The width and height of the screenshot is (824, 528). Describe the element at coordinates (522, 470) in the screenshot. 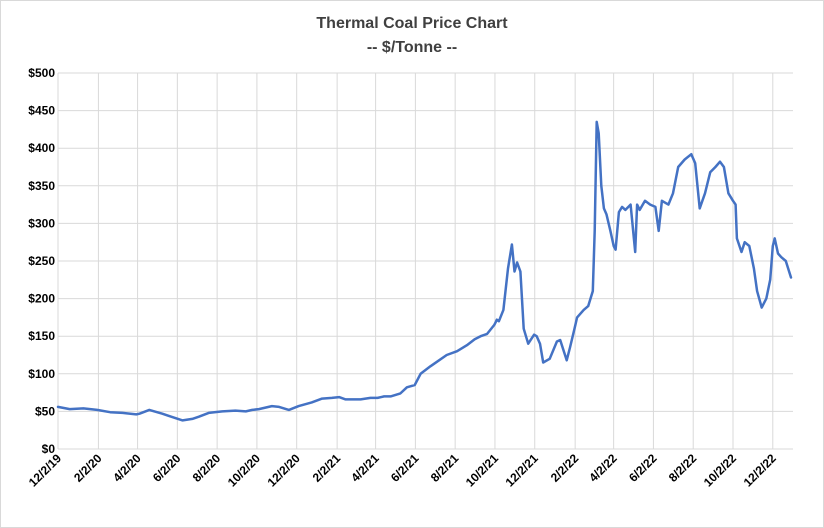

I see `x-tick-label: 12/2/21` at that location.